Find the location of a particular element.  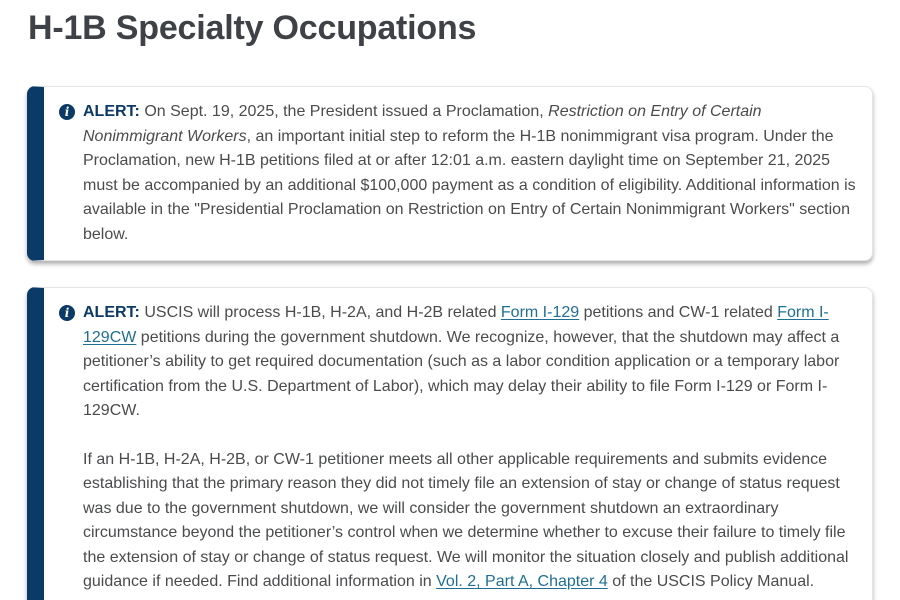

text-run: petitions and CW-1 related is located at coordinates (678, 312).